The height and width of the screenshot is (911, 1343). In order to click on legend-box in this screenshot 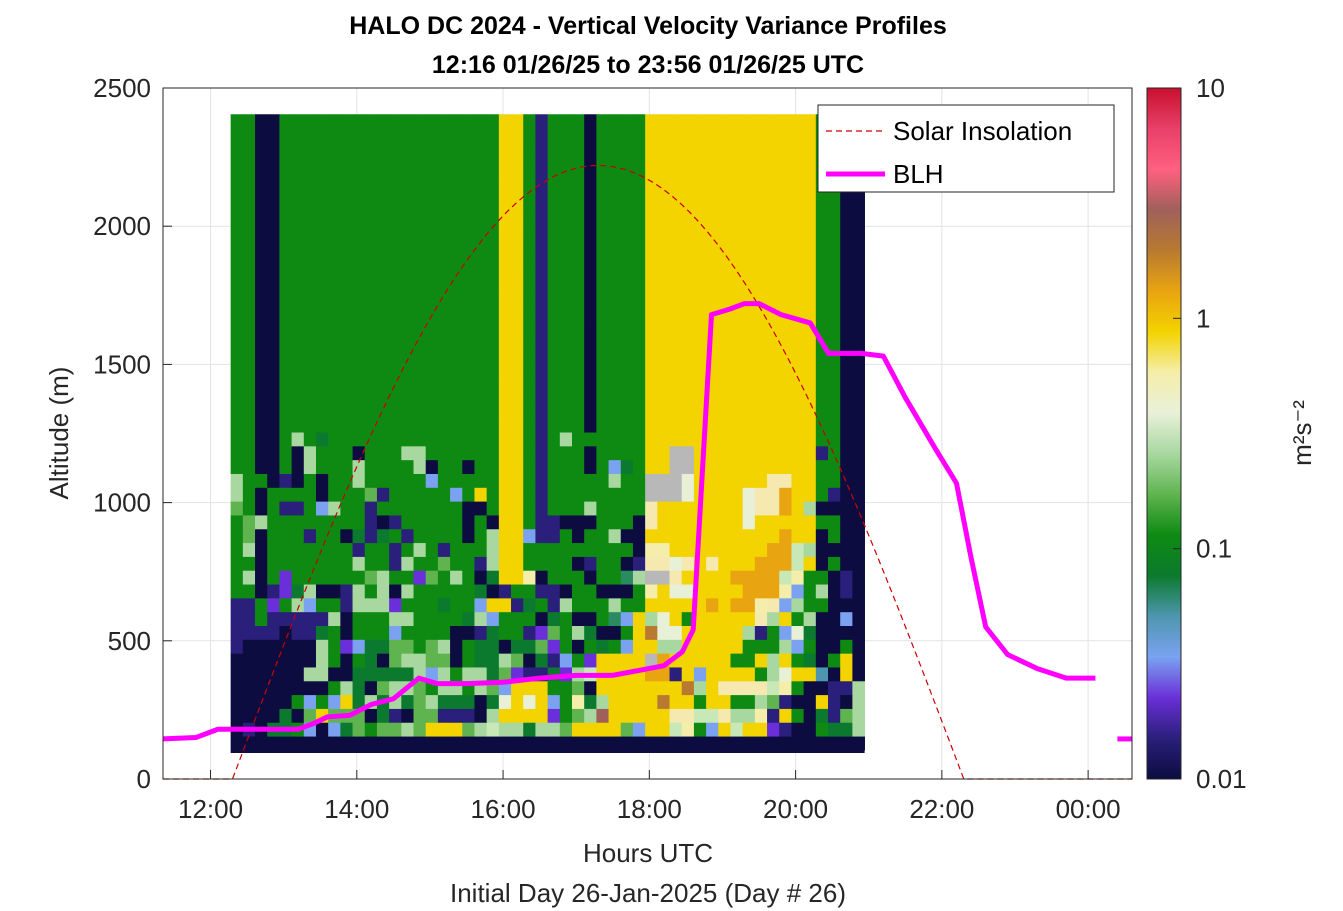, I will do `click(966, 148)`.